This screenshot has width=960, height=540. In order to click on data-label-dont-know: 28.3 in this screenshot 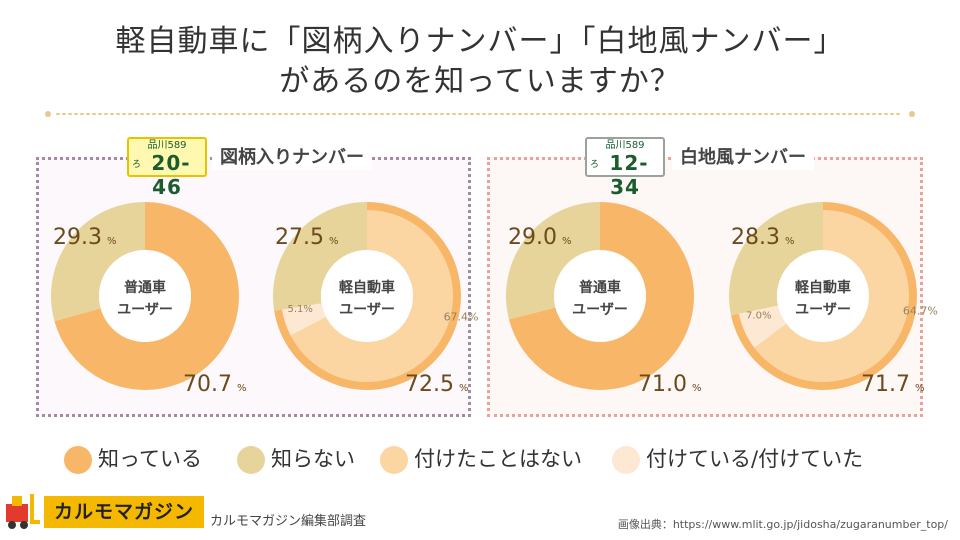, I will do `click(755, 237)`.